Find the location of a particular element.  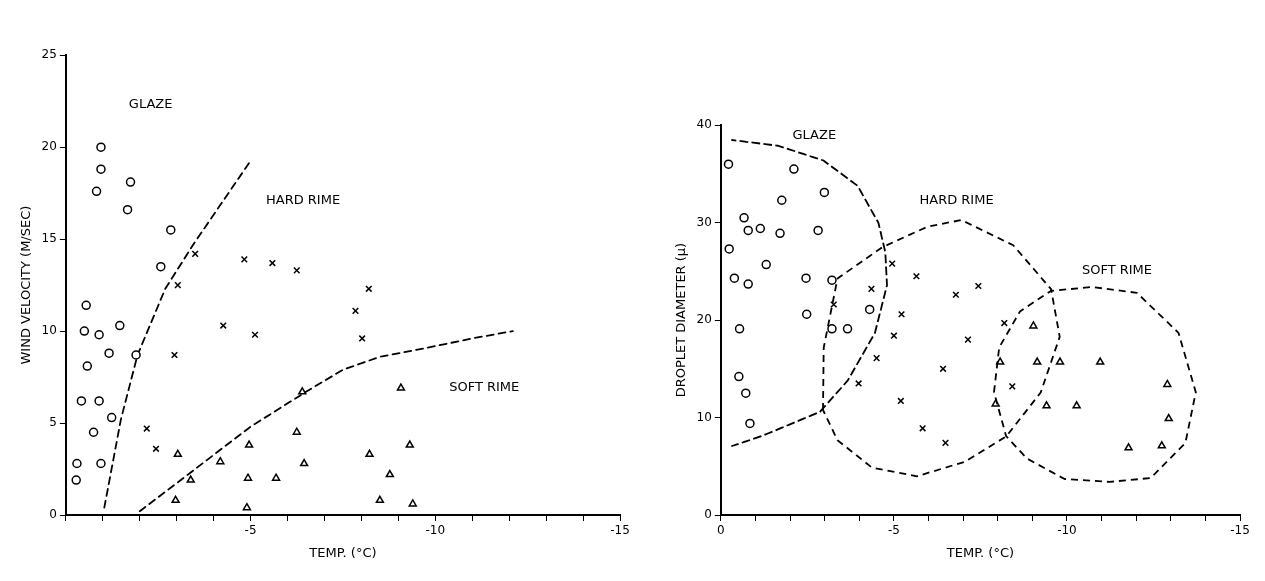

y-axis-title: WIND VELOCITY (M/SEC) is located at coordinates (26, 285).